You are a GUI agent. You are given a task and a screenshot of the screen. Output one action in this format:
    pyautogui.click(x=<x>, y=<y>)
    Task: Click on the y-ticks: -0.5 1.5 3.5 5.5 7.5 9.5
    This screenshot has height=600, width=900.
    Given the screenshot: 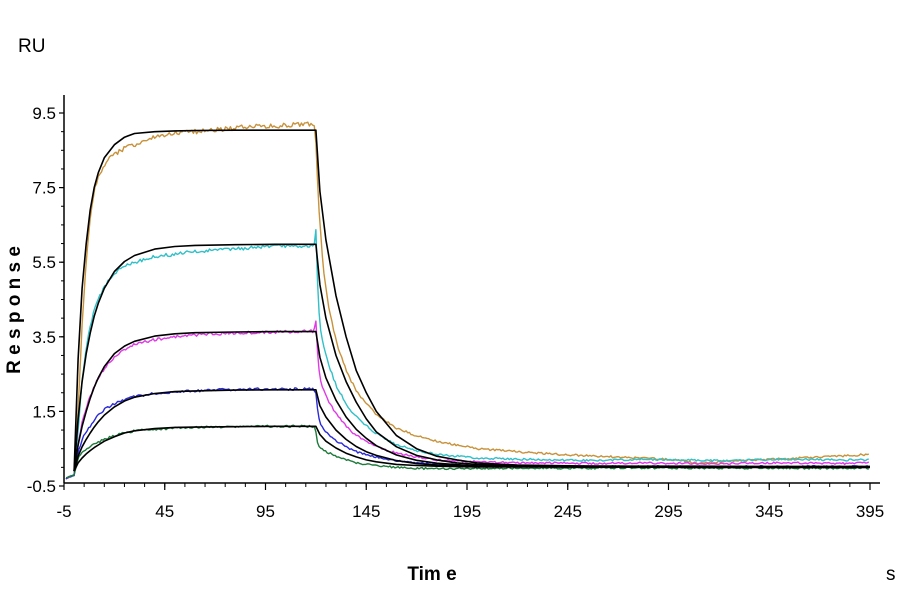 What is the action you would take?
    pyautogui.click(x=45, y=300)
    